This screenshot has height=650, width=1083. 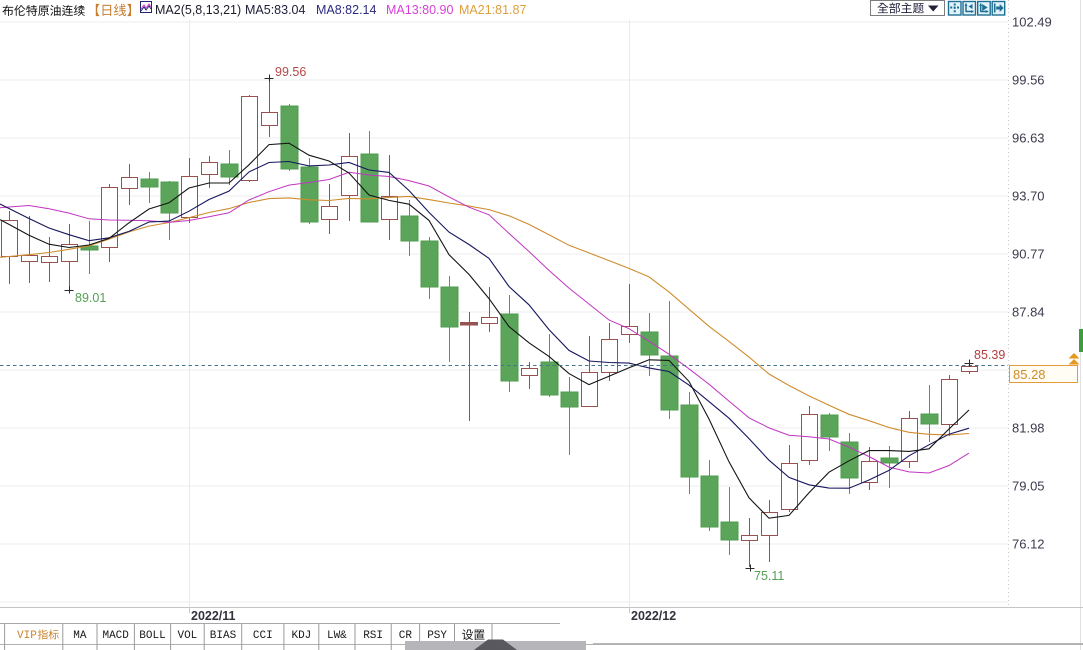 I want to click on svg-text: MA2(5,8,13,21), so click(x=198, y=10).